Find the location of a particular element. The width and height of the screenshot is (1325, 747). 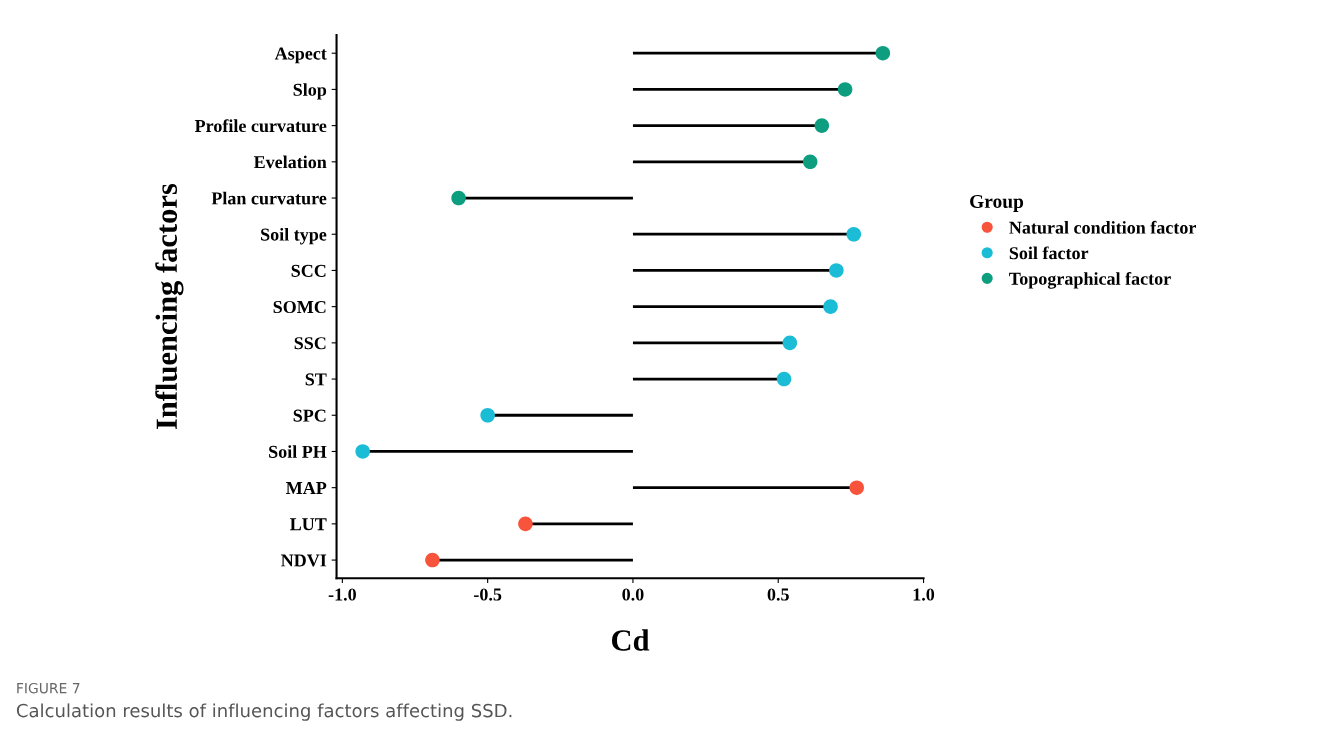

x-tick-label: 0.0 is located at coordinates (633, 594).